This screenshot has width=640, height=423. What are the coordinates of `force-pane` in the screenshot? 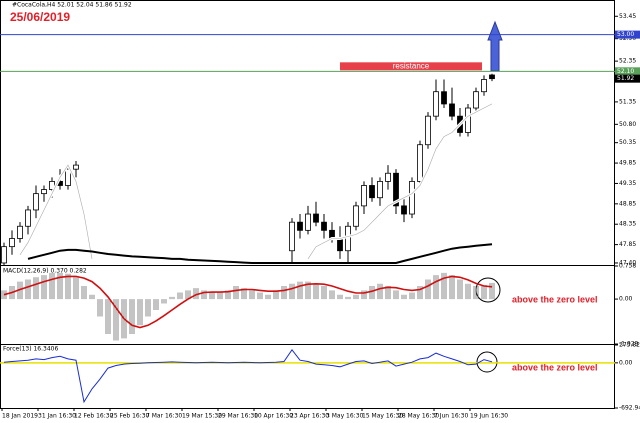 It's located at (307, 376).